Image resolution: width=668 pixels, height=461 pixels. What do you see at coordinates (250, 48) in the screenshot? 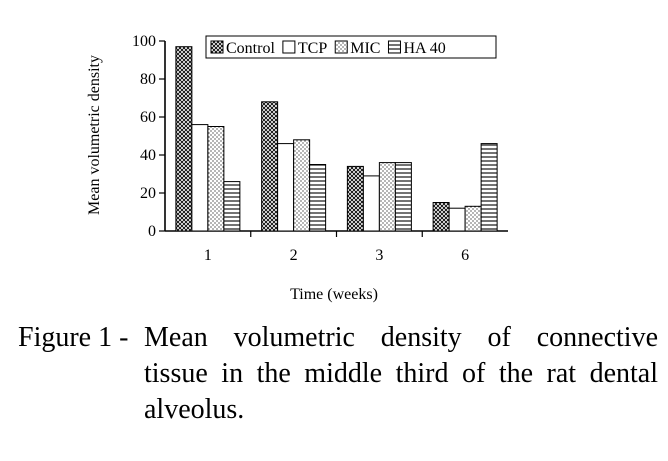
I see `legend-entry: Control` at bounding box center [250, 48].